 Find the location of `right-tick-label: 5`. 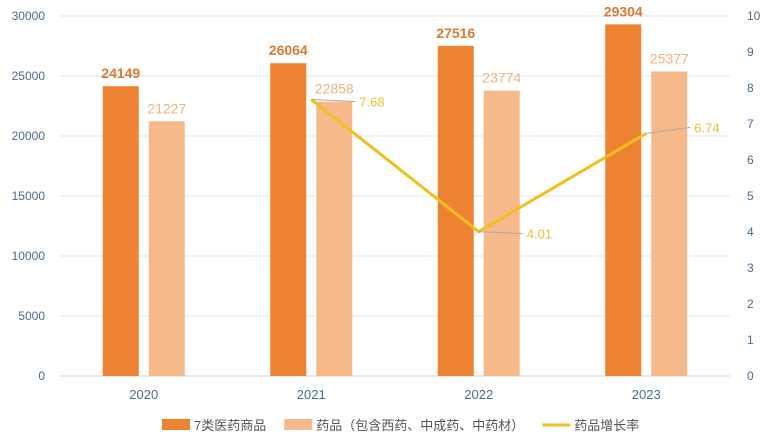

right-tick-label: 5 is located at coordinates (750, 196).